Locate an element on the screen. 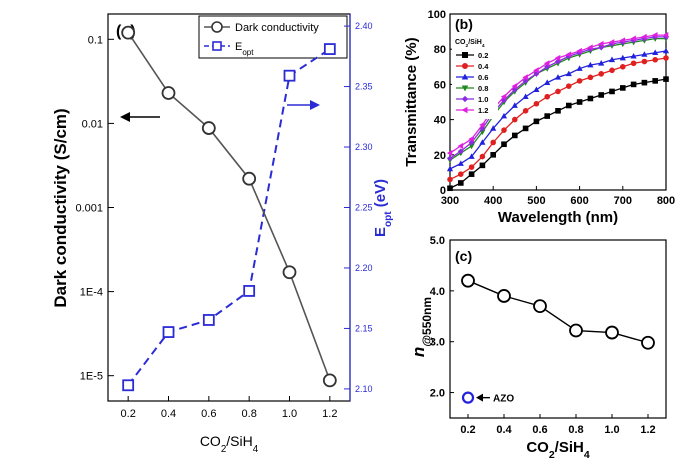 The height and width of the screenshot is (465, 700). legend-label-0.8: 0.8 is located at coordinates (483, 88).